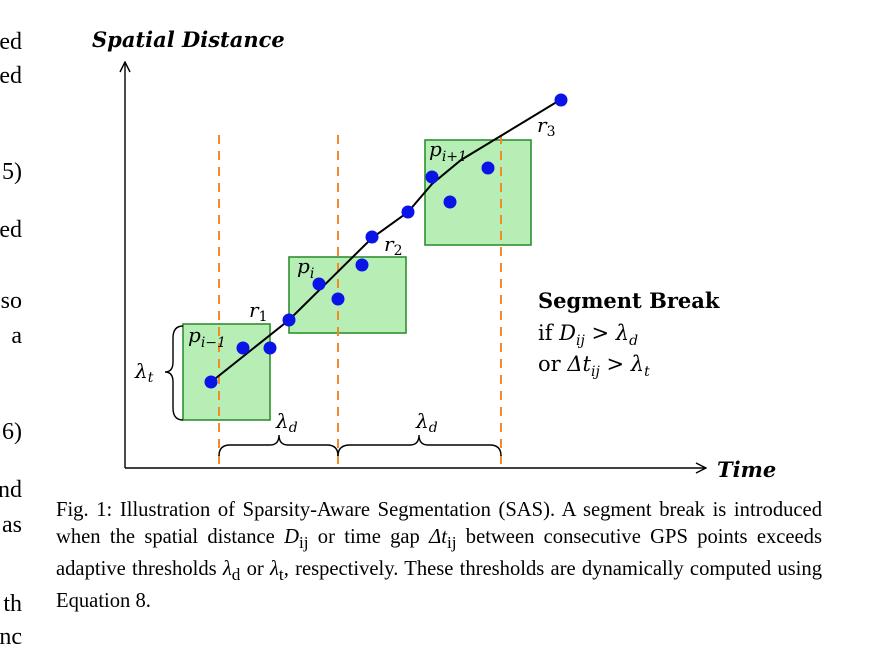  I want to click on margin-fragment: 6), so click(12, 432).